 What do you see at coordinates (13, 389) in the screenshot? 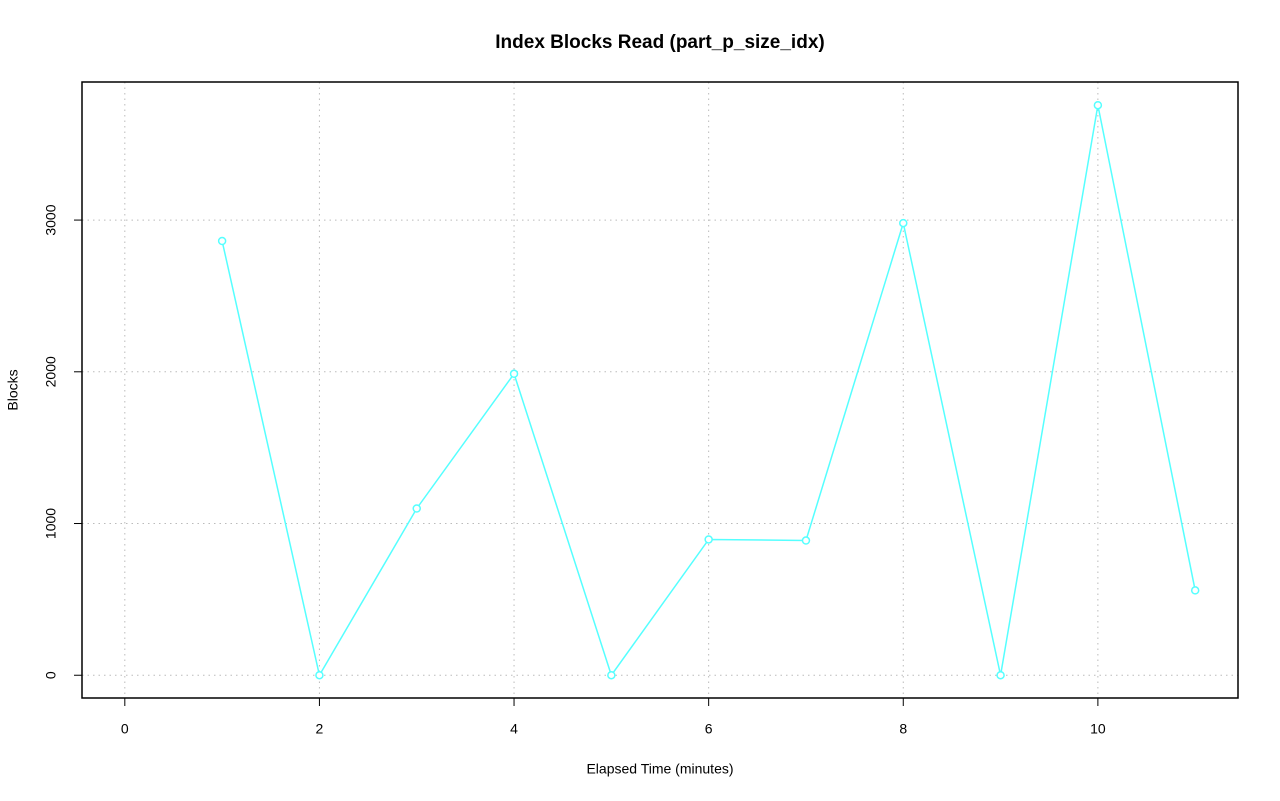
I see `y-axis-label: Blocks` at bounding box center [13, 389].